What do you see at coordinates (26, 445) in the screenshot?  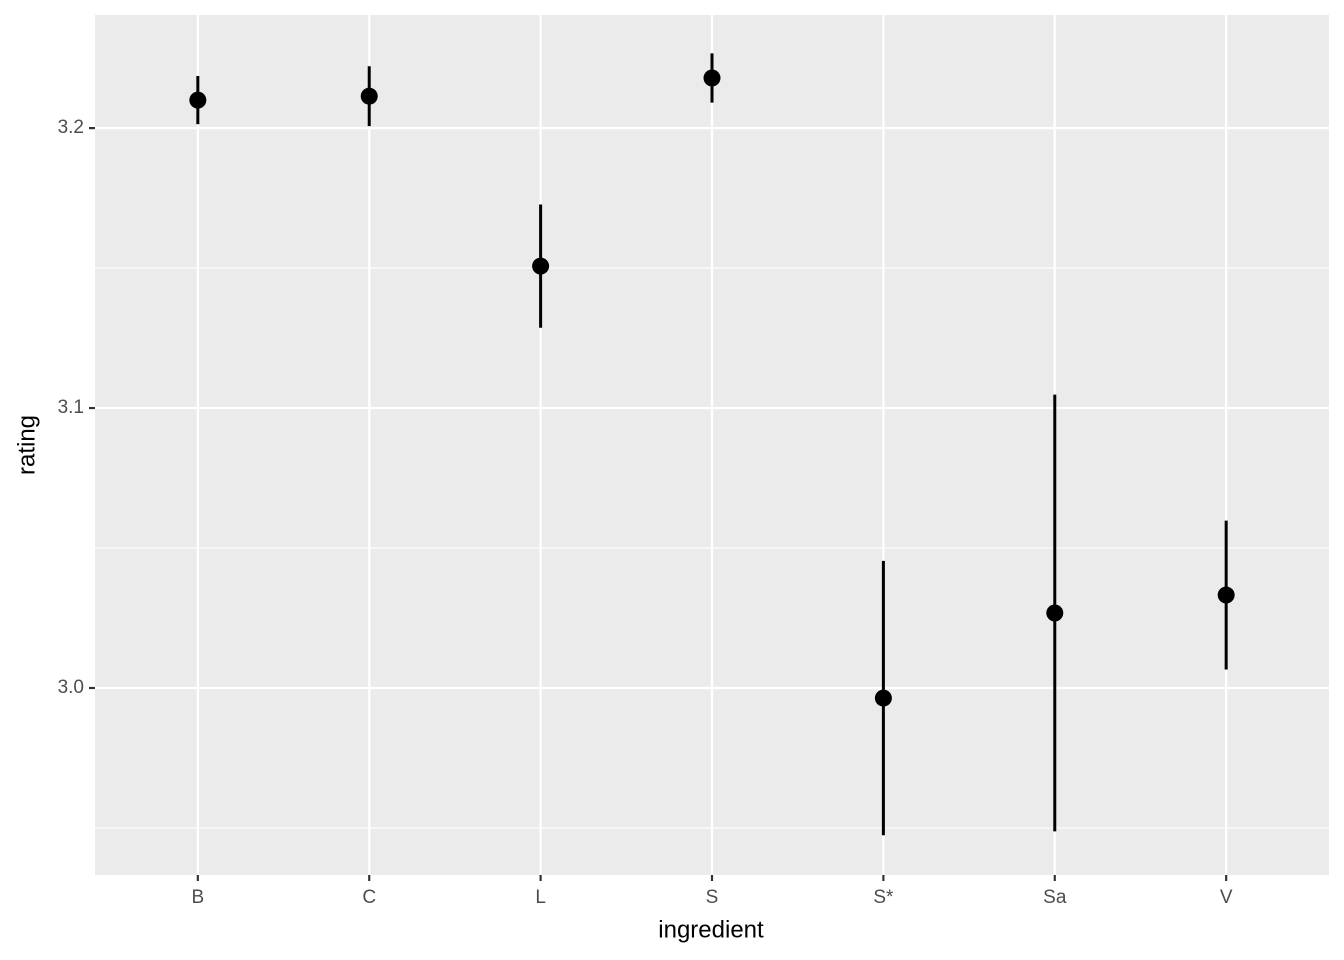 I see `y-axis-title: rating` at bounding box center [26, 445].